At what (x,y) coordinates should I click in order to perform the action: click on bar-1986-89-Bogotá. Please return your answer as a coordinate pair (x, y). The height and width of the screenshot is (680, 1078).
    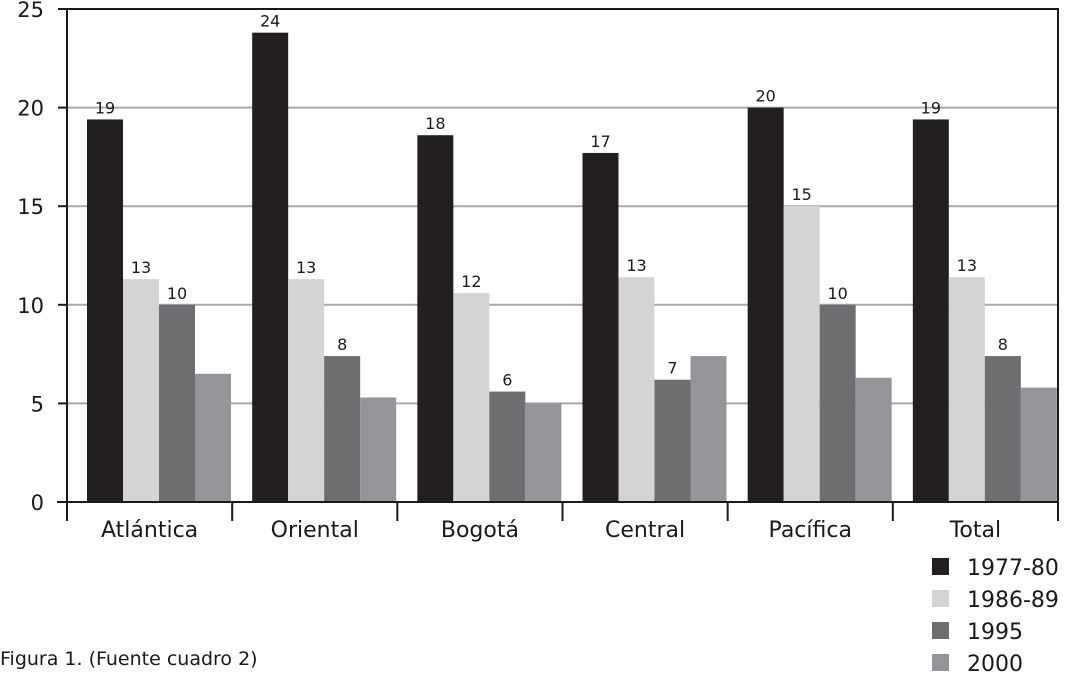
    Looking at the image, I should click on (471, 397).